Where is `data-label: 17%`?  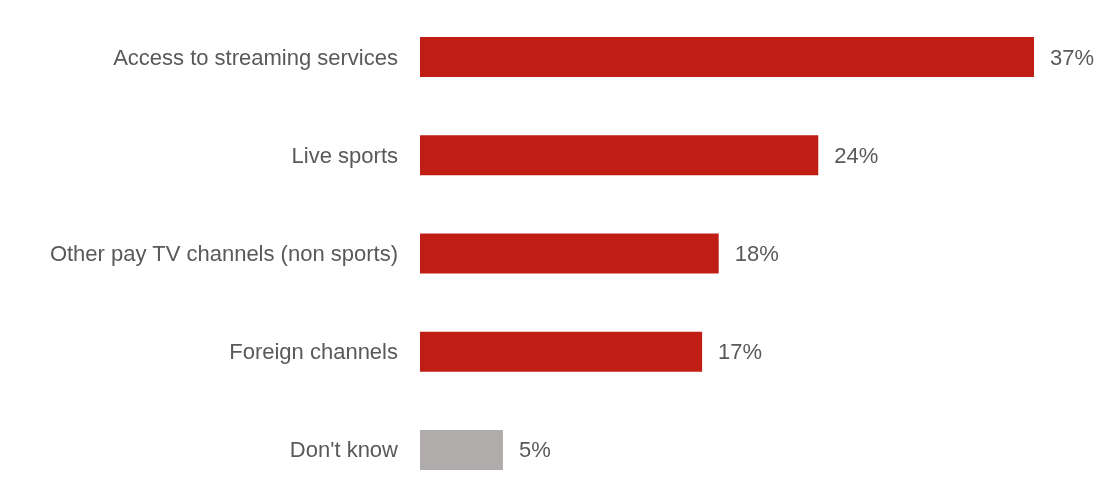
data-label: 17% is located at coordinates (740, 352).